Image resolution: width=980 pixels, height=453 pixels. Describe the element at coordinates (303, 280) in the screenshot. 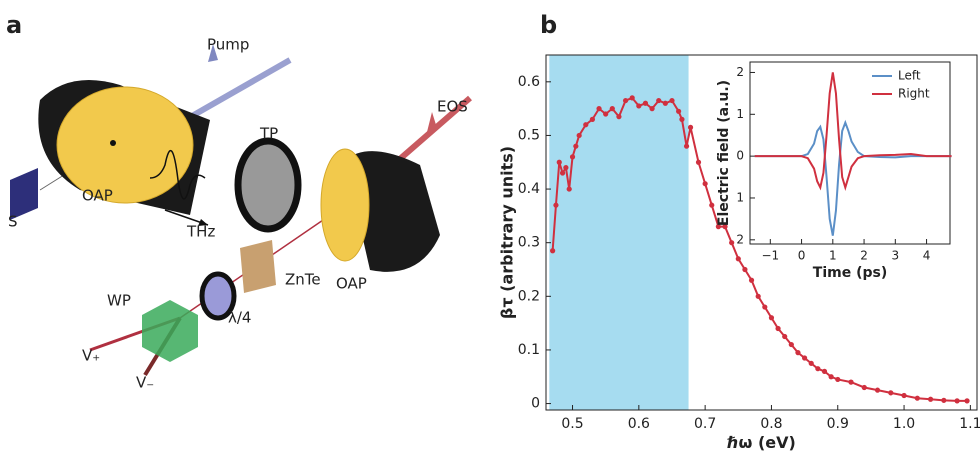

I see `diagram-label: ZnTe` at that location.